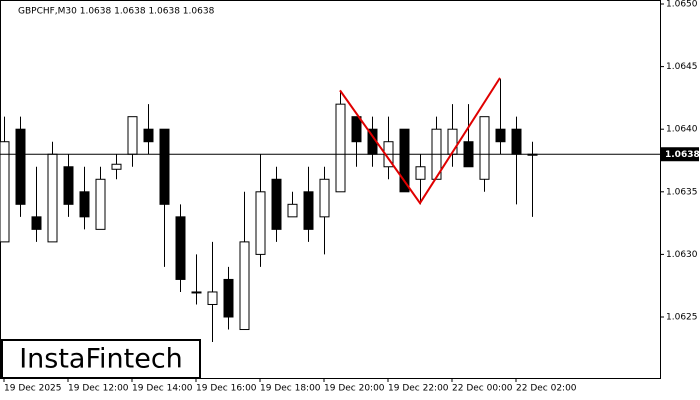 This screenshot has width=700, height=400. Describe the element at coordinates (682, 255) in the screenshot. I see `y-tick-label: 1.0630` at that location.